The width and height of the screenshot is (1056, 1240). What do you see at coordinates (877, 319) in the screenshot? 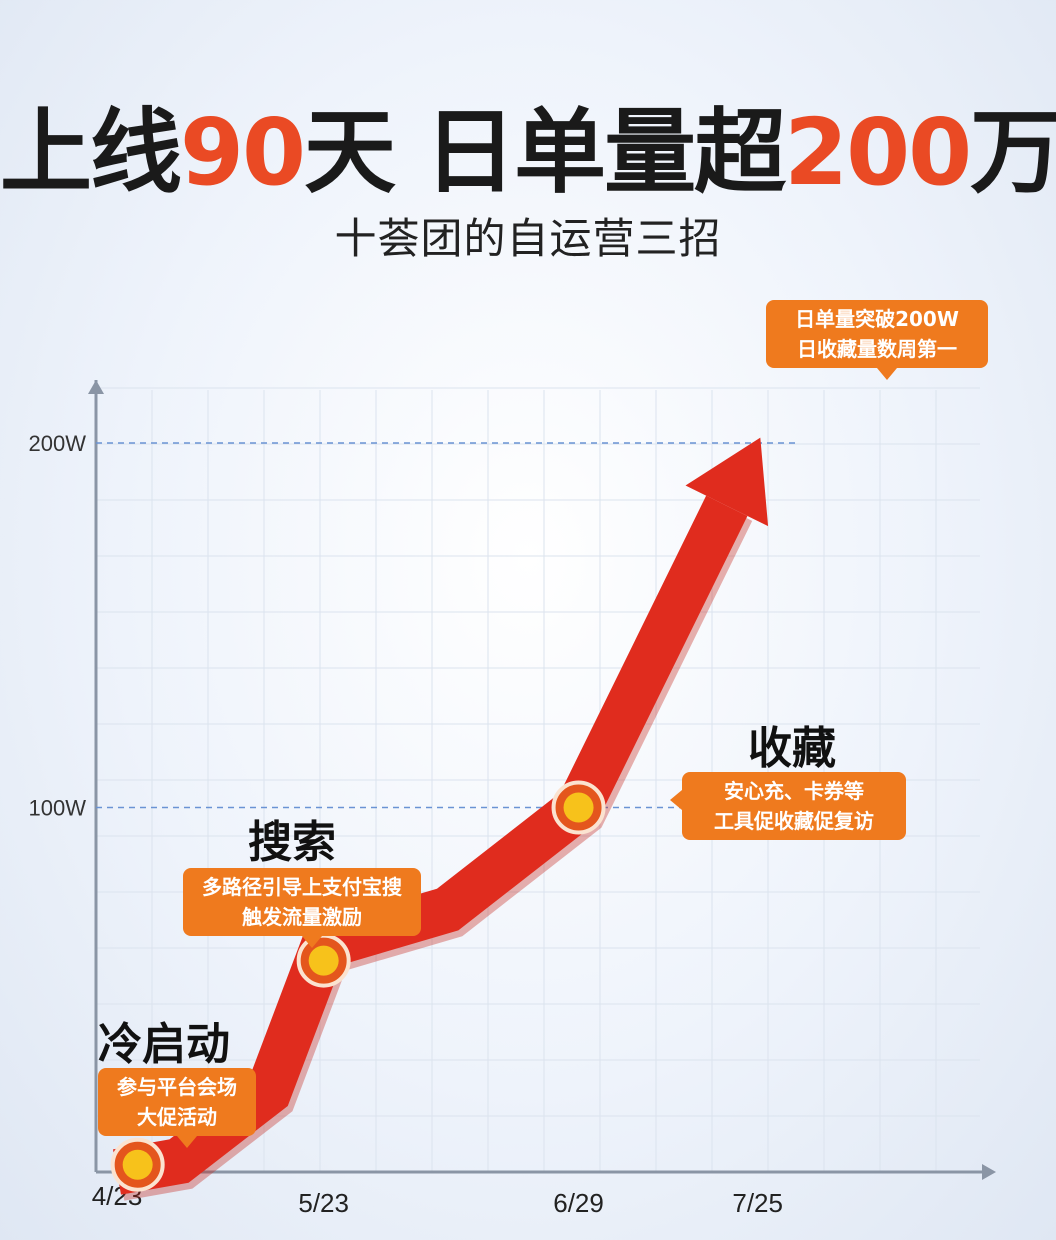
I see `callout-line: 日单量突破200W` at bounding box center [877, 319].